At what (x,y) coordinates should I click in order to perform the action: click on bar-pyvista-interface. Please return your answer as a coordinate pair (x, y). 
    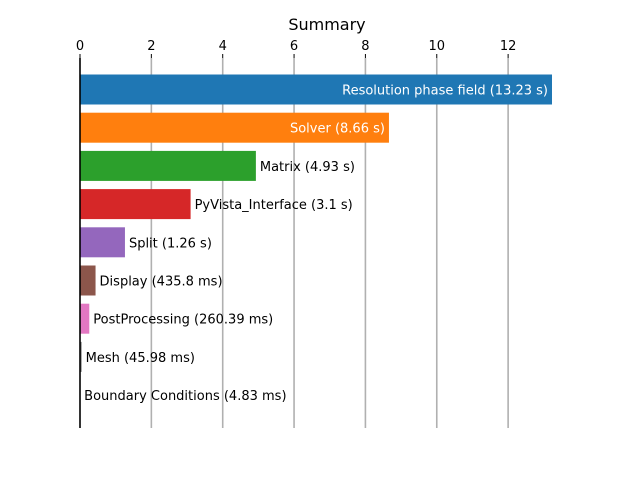
    Looking at the image, I should click on (135, 204).